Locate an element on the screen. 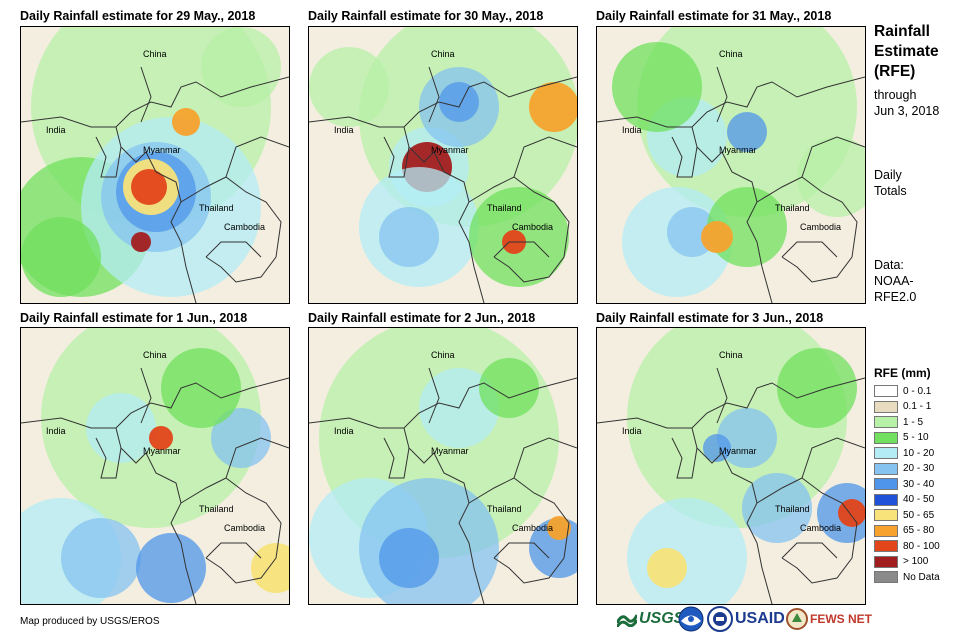 The height and width of the screenshot is (639, 967). legend-item: 65 - 80 is located at coordinates (904, 531).